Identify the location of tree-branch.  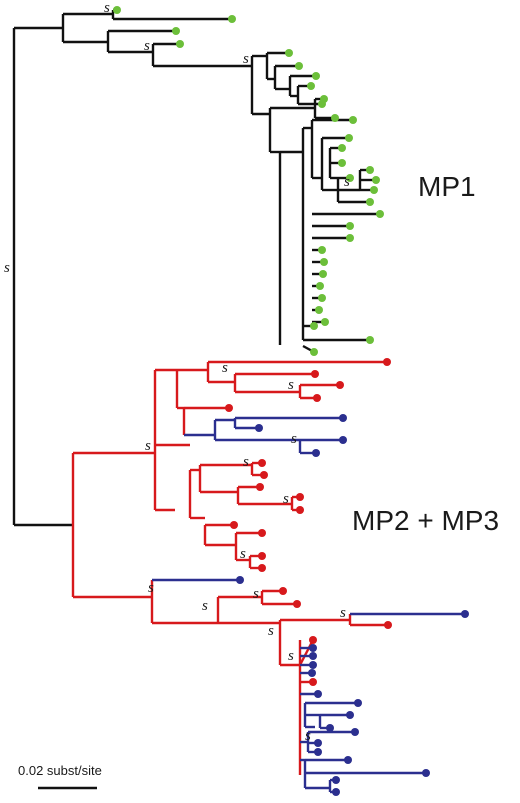
(306, 652).